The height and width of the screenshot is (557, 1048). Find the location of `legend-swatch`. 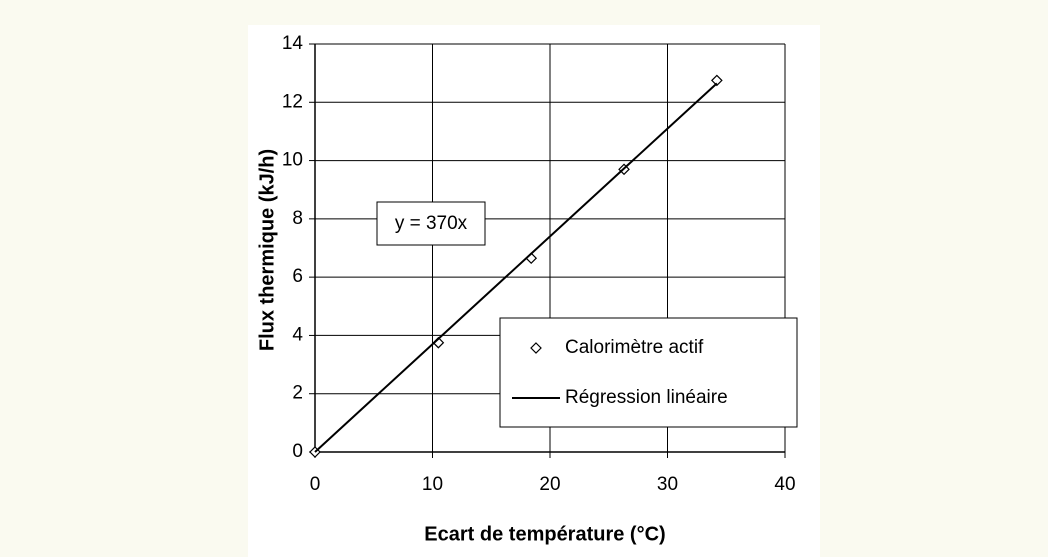

legend-swatch is located at coordinates (536, 348).